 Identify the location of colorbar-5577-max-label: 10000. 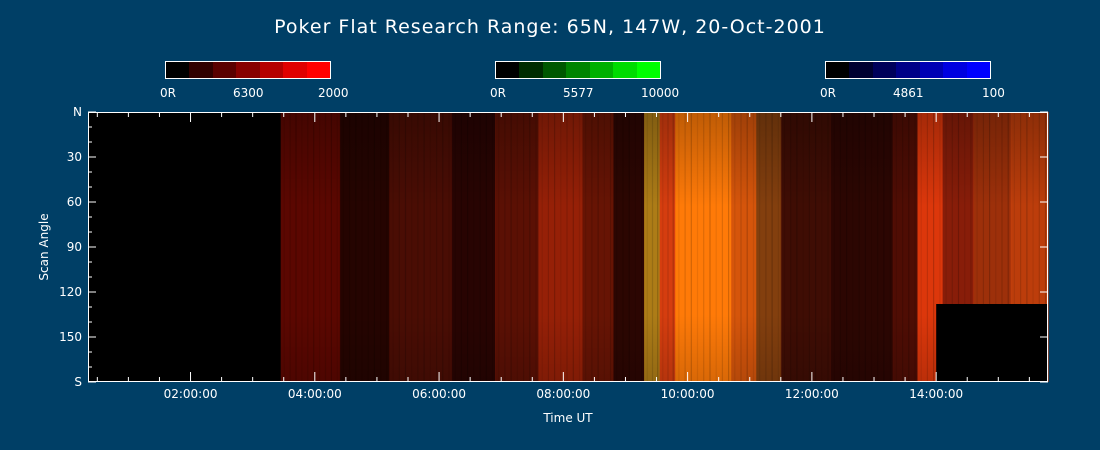
(660, 93).